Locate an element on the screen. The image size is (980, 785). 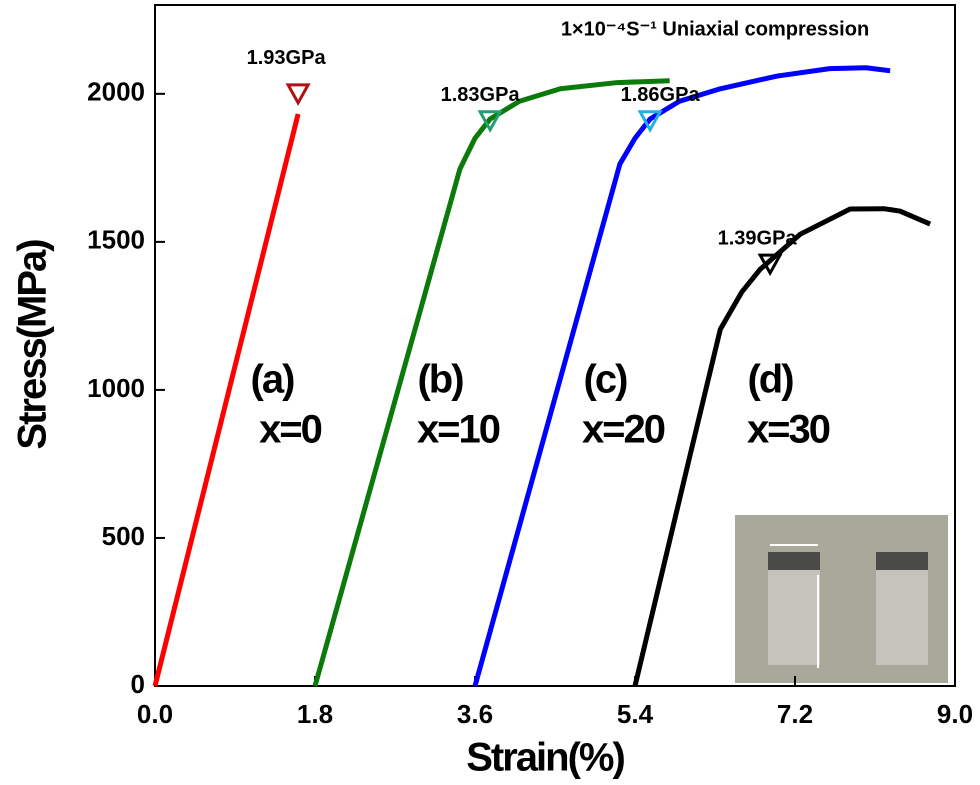
data-line is located at coordinates (226, 400).